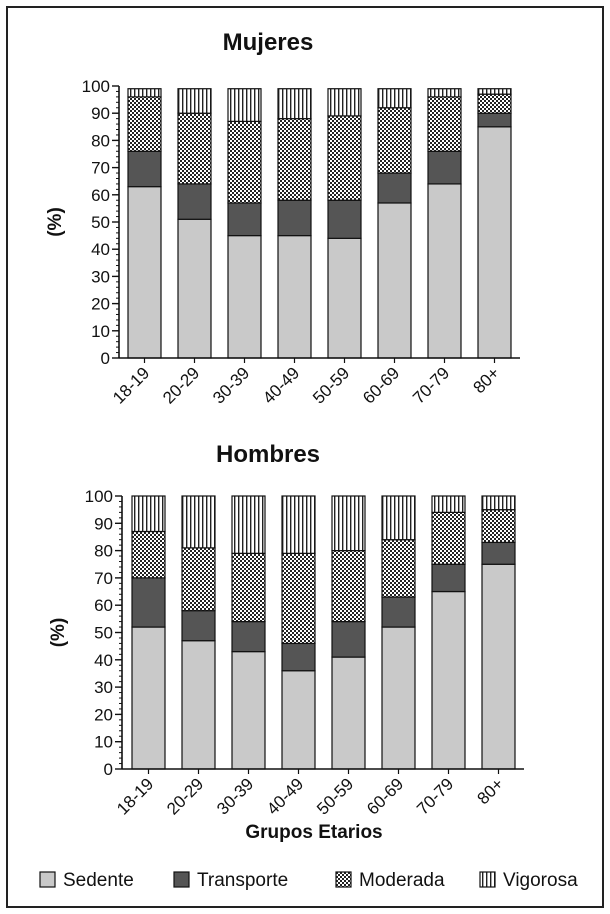  I want to click on legend-item-vigorosa: Vigorosa, so click(528, 880).